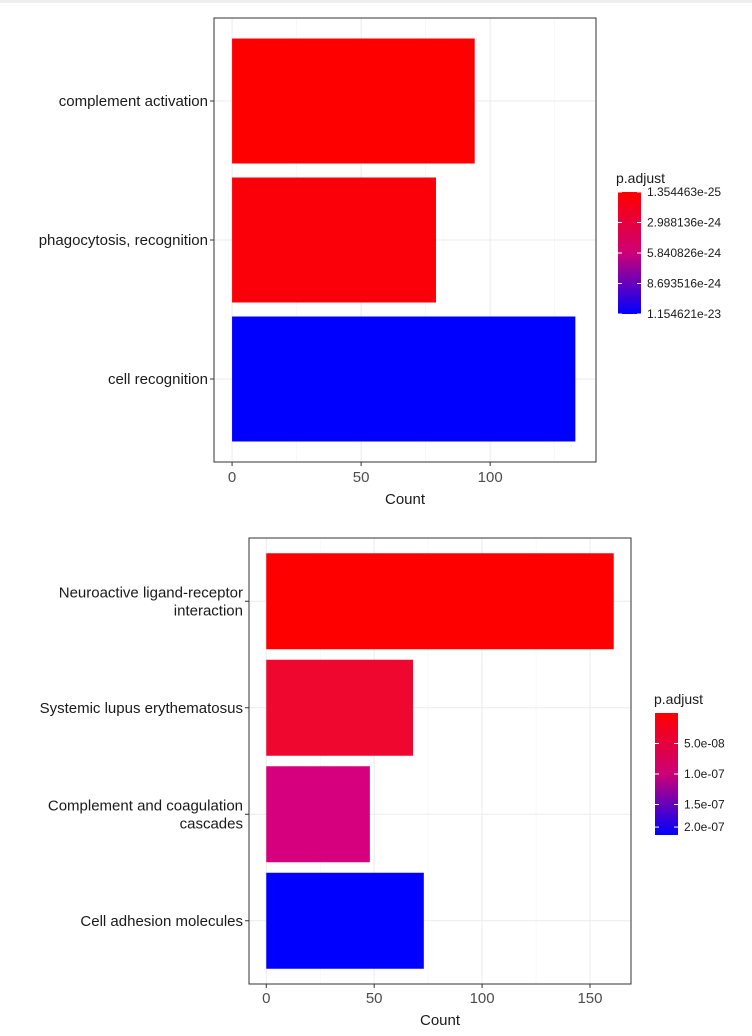  I want to click on category-label-line: phagocytosis, recognition, so click(123, 240).